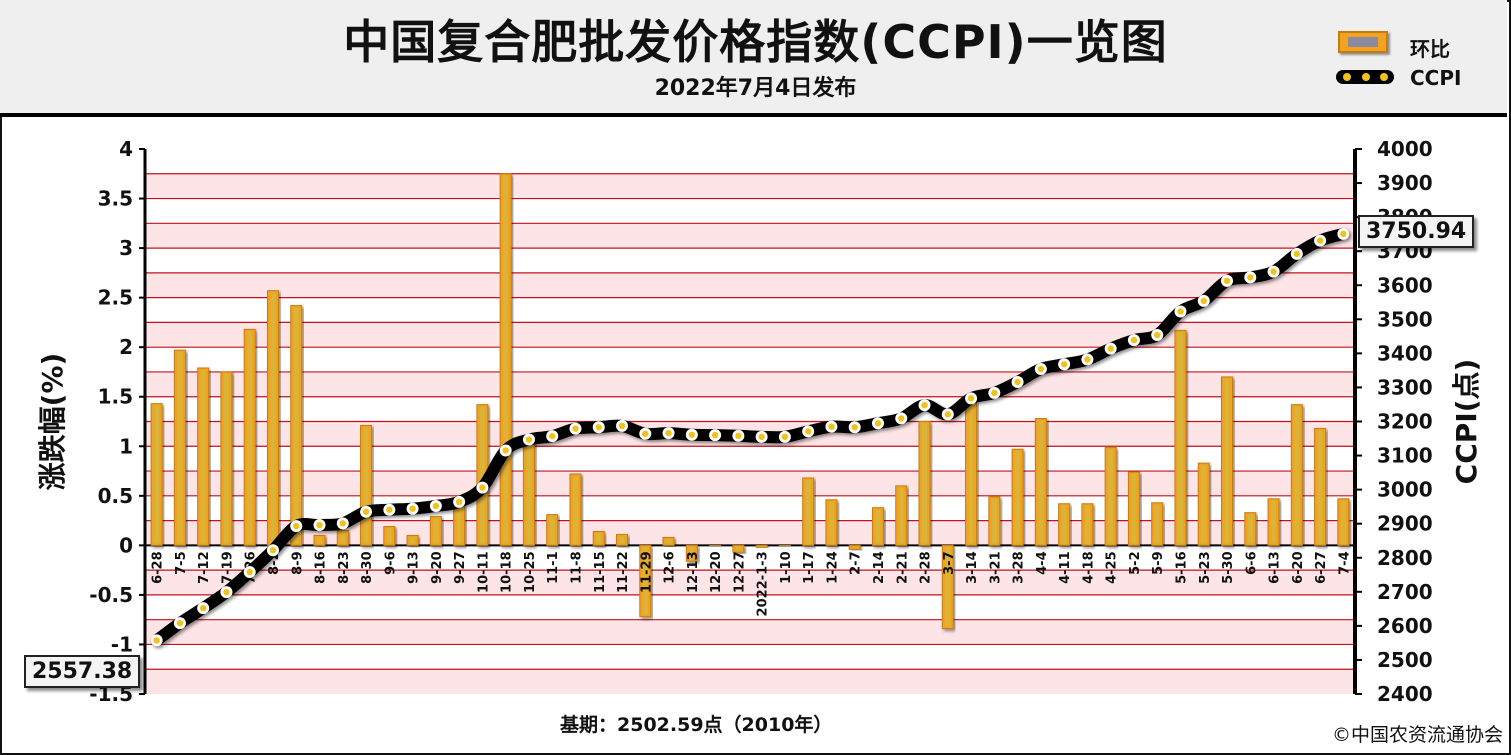  Describe the element at coordinates (126, 149) in the screenshot. I see `left-tick-label: 4` at that location.